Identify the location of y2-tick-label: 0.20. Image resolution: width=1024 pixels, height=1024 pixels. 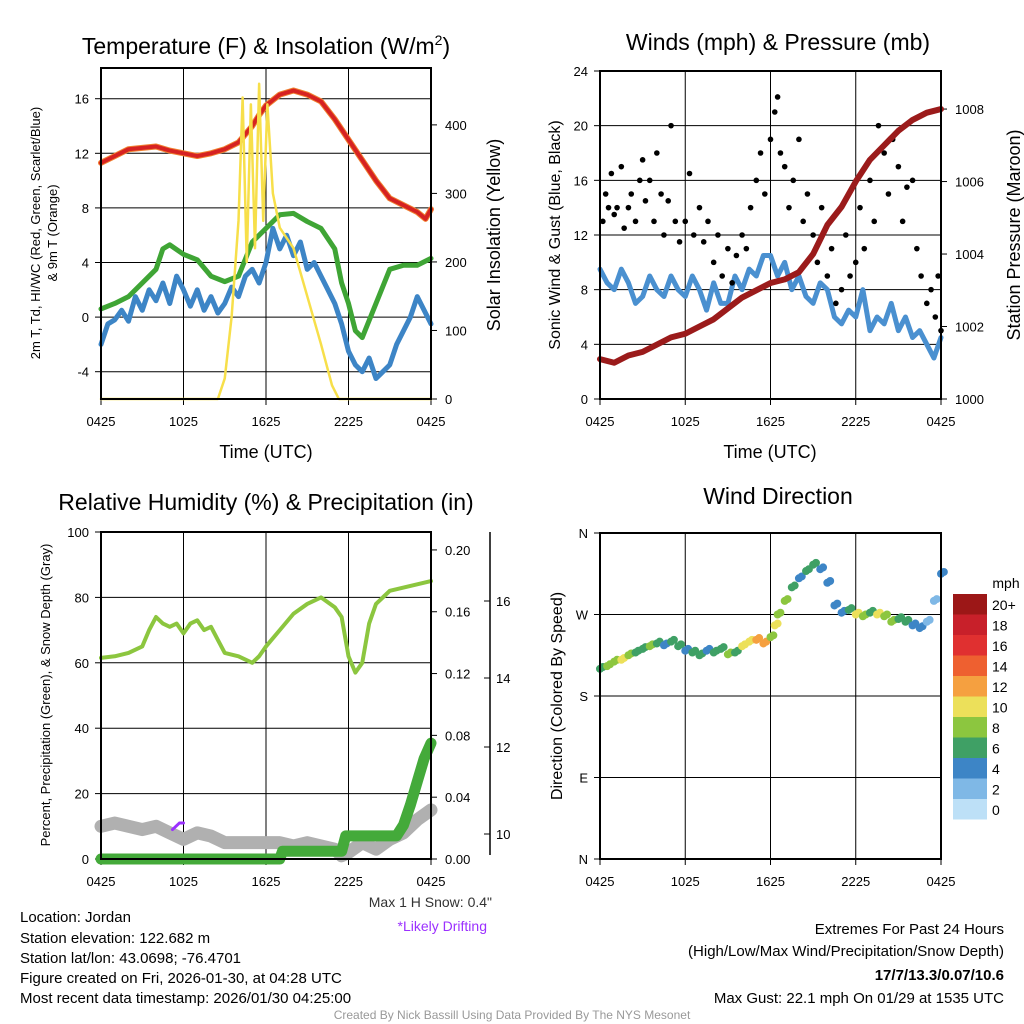
(457, 550).